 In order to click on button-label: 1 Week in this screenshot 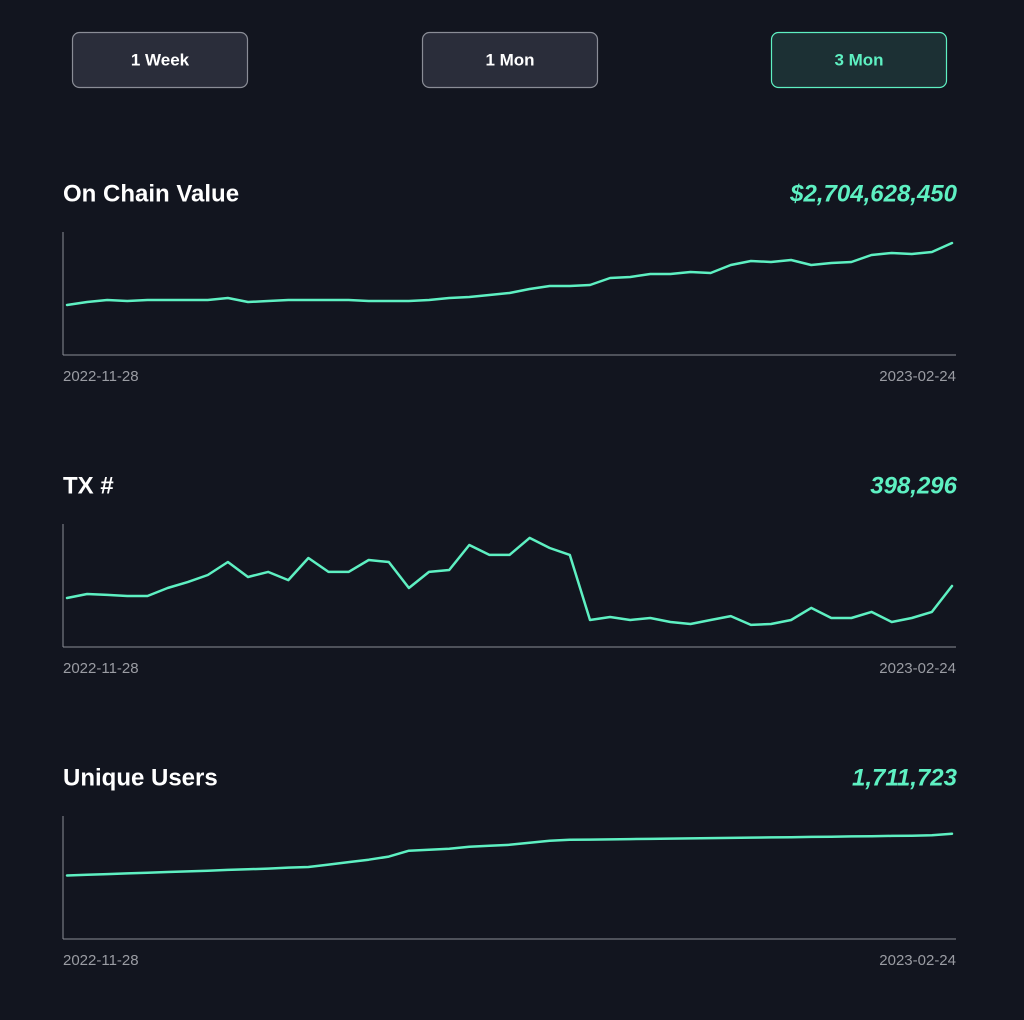, I will do `click(160, 59)`.